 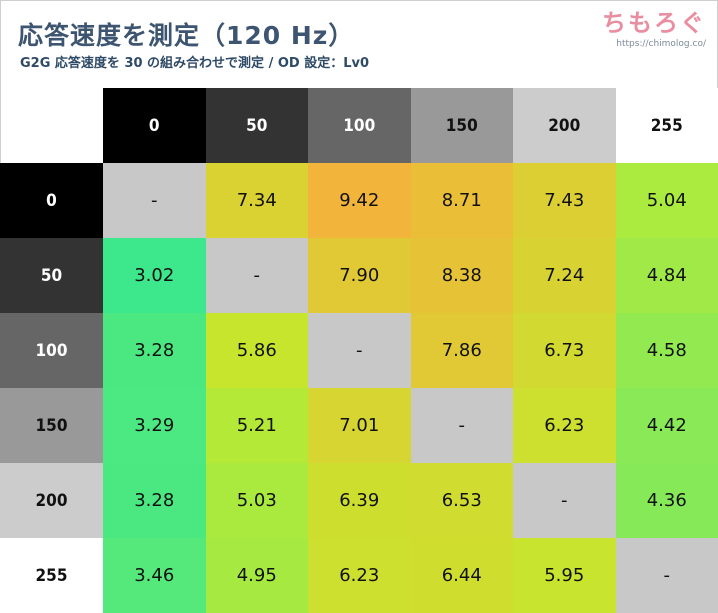 I want to click on heatmap-cell: 4.42, so click(x=667, y=425).